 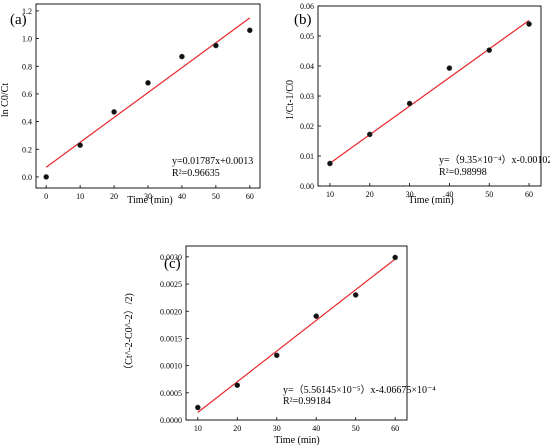 What do you see at coordinates (171, 257) in the screenshot?
I see `y-tick-label: 0.0030` at bounding box center [171, 257].